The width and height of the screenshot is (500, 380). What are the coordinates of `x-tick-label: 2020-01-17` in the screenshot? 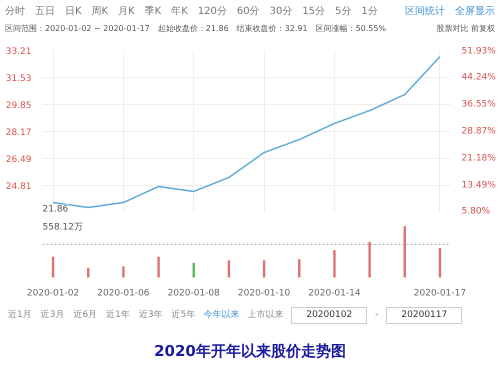 It's located at (440, 293).